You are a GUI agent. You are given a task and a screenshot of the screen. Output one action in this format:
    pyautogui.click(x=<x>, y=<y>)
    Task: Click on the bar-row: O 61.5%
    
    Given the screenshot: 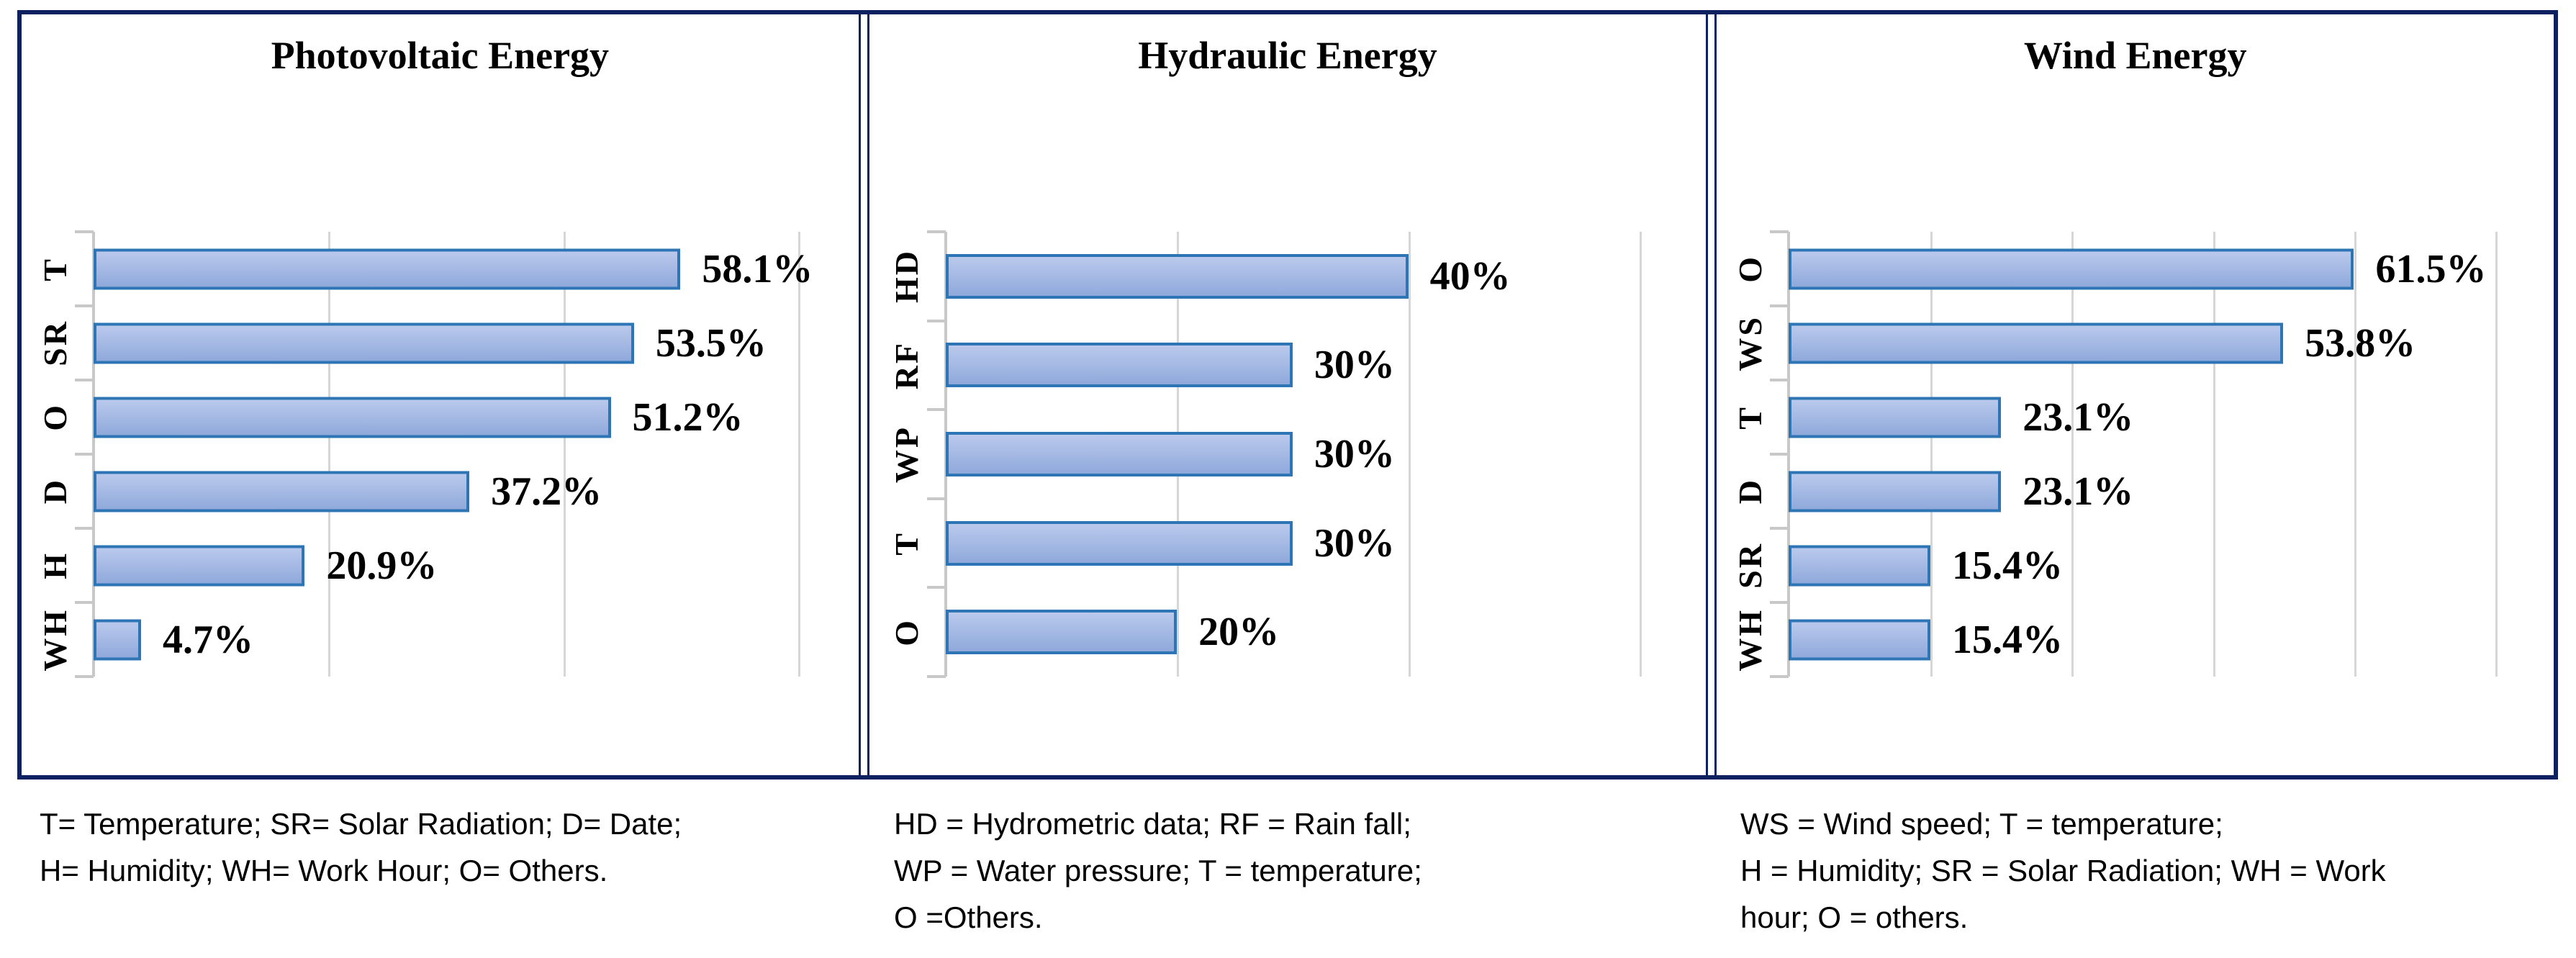 What is the action you would take?
    pyautogui.click(x=2138, y=269)
    